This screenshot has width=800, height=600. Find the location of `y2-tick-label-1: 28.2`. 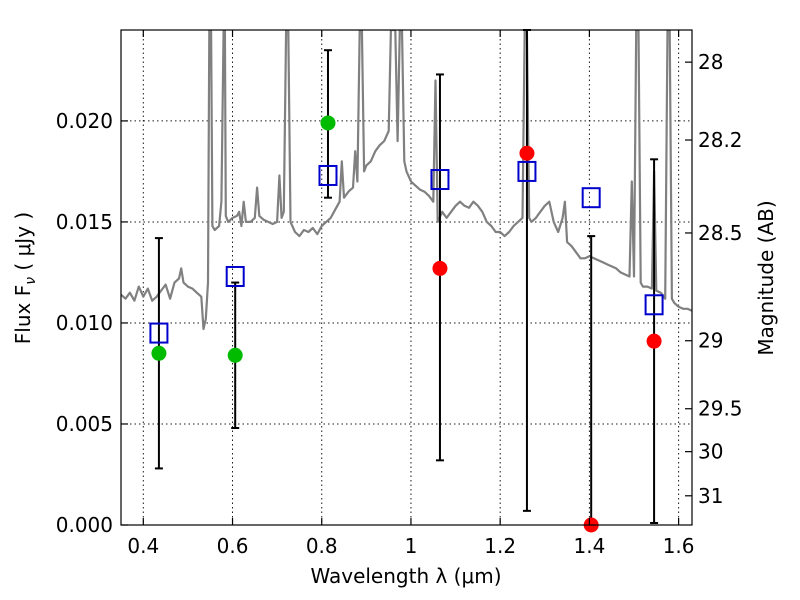

y2-tick-label-1: 28.2 is located at coordinates (720, 140).